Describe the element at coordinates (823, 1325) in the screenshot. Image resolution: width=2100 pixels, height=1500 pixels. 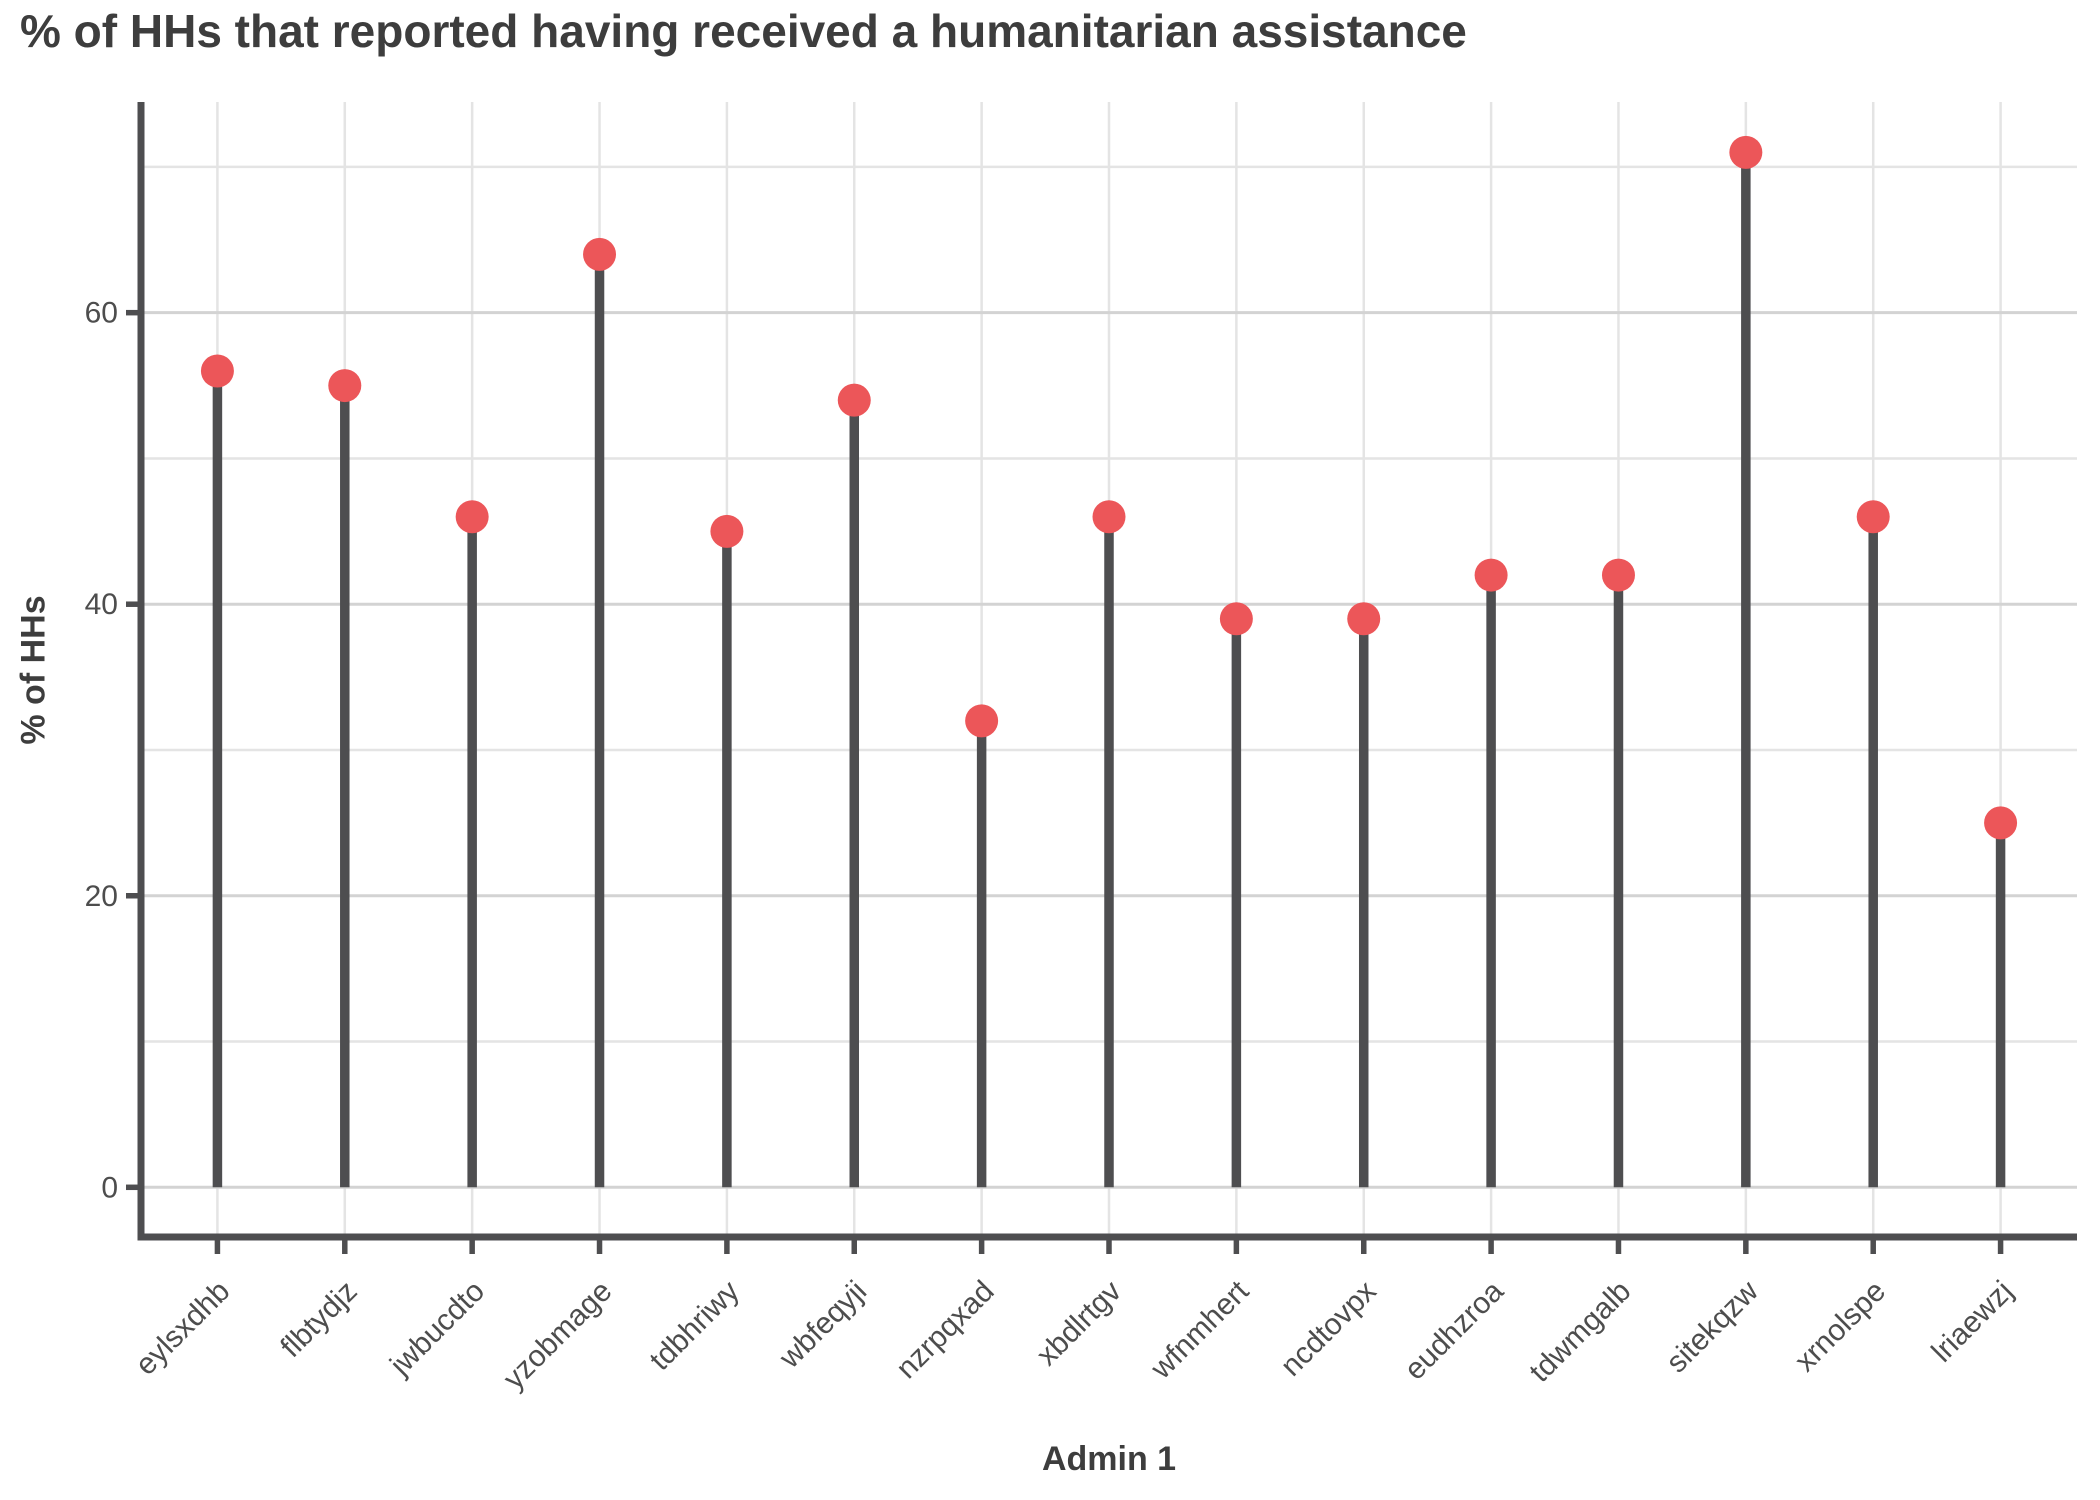
I see `x-tick-label: wbfeqyji` at that location.